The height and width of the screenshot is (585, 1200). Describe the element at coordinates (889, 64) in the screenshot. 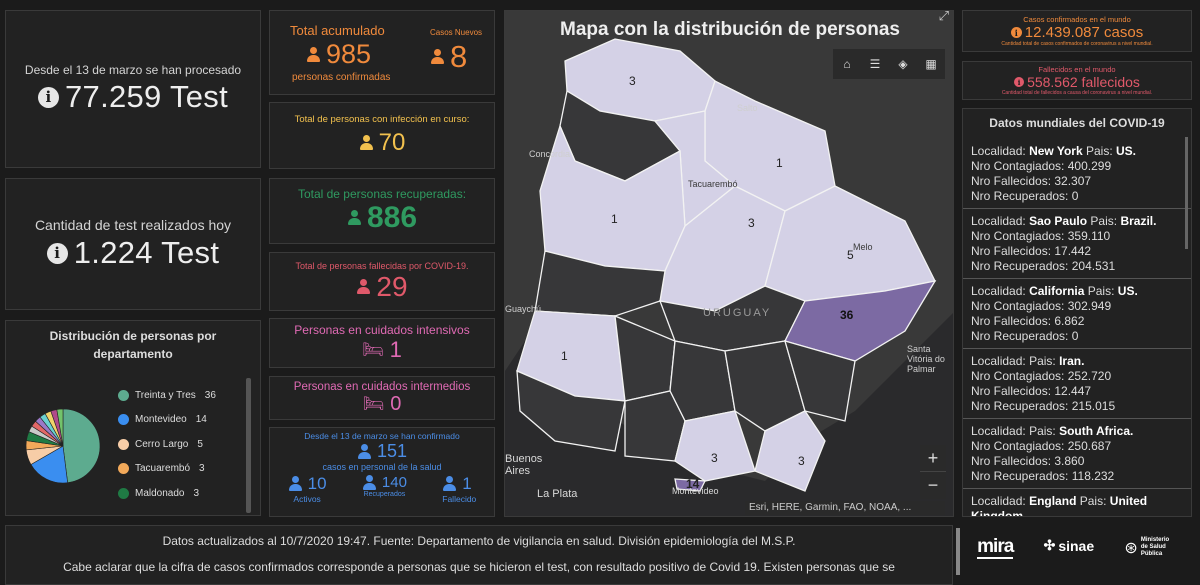

I see `map-toolbar: ⌂ ☰ ◈ ▦` at that location.